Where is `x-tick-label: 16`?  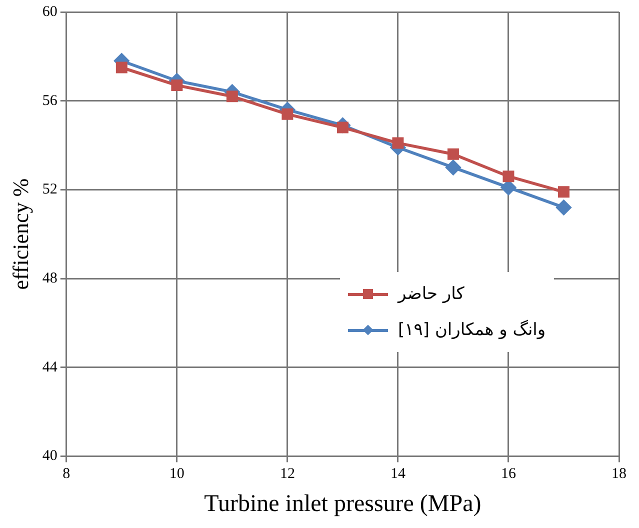 x-tick-label: 16 is located at coordinates (508, 474).